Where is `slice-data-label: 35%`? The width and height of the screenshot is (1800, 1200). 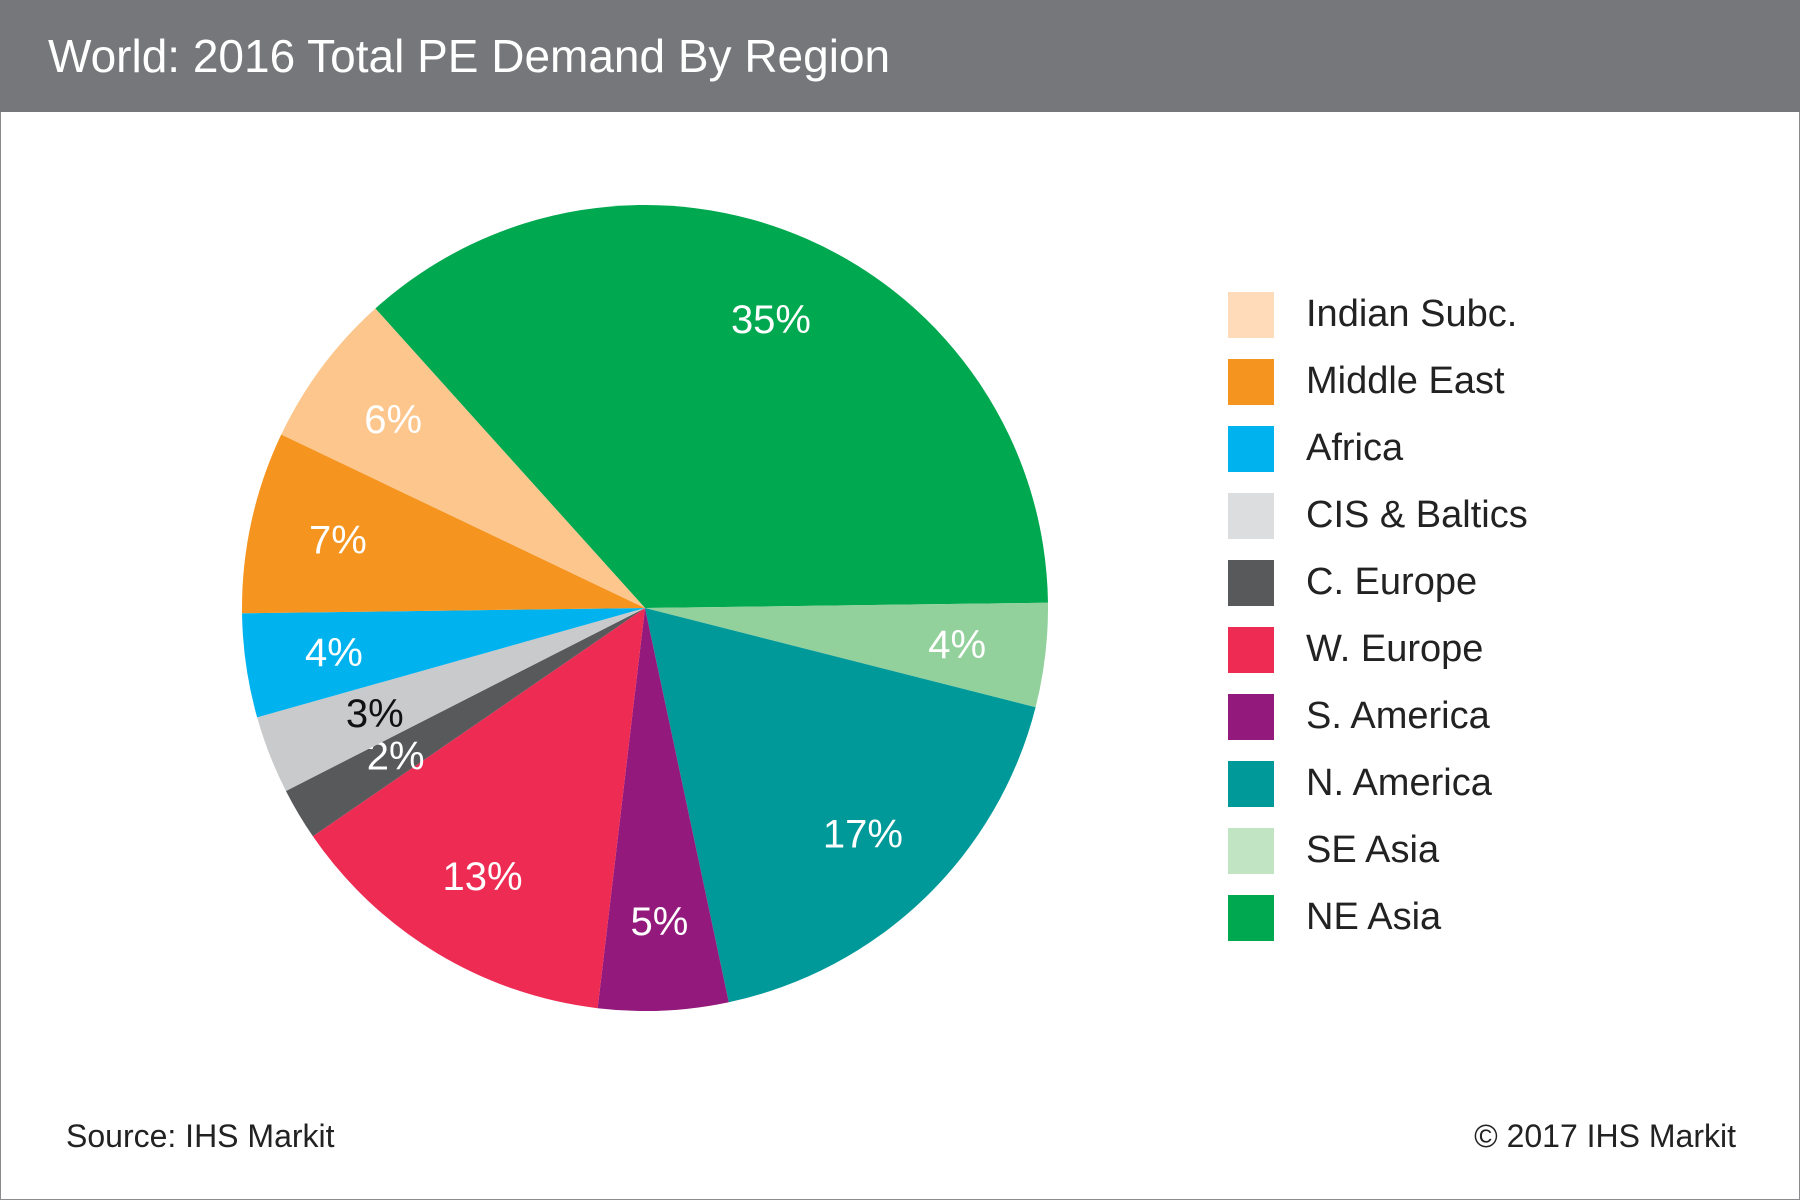 slice-data-label: 35% is located at coordinates (771, 320).